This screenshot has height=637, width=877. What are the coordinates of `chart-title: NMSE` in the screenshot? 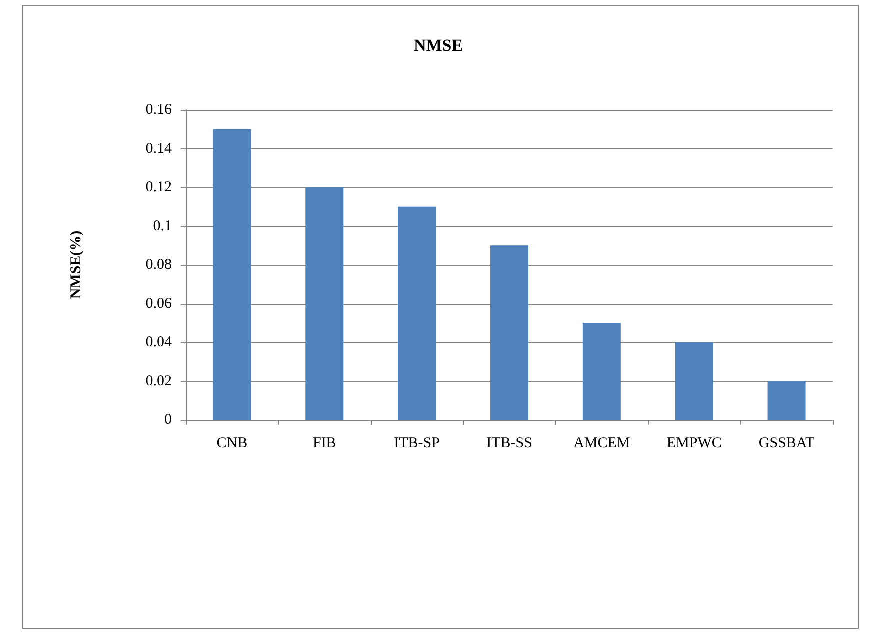 It's located at (439, 45).